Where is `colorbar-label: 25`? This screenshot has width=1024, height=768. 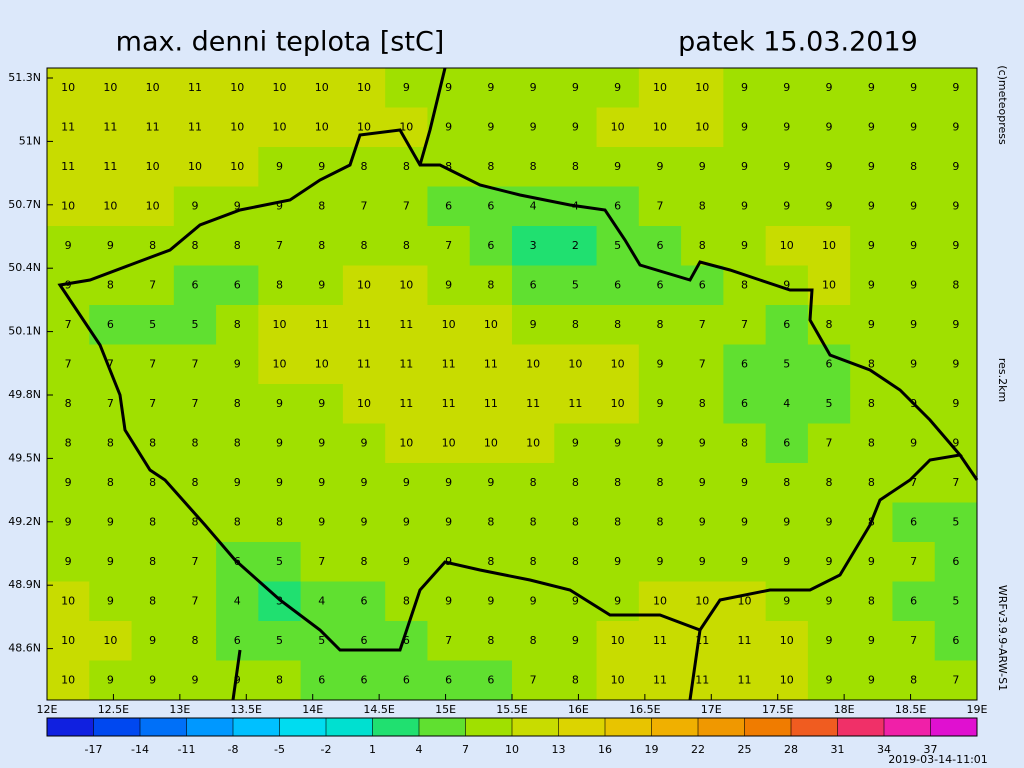 colorbar-label: 25 is located at coordinates (745, 749).